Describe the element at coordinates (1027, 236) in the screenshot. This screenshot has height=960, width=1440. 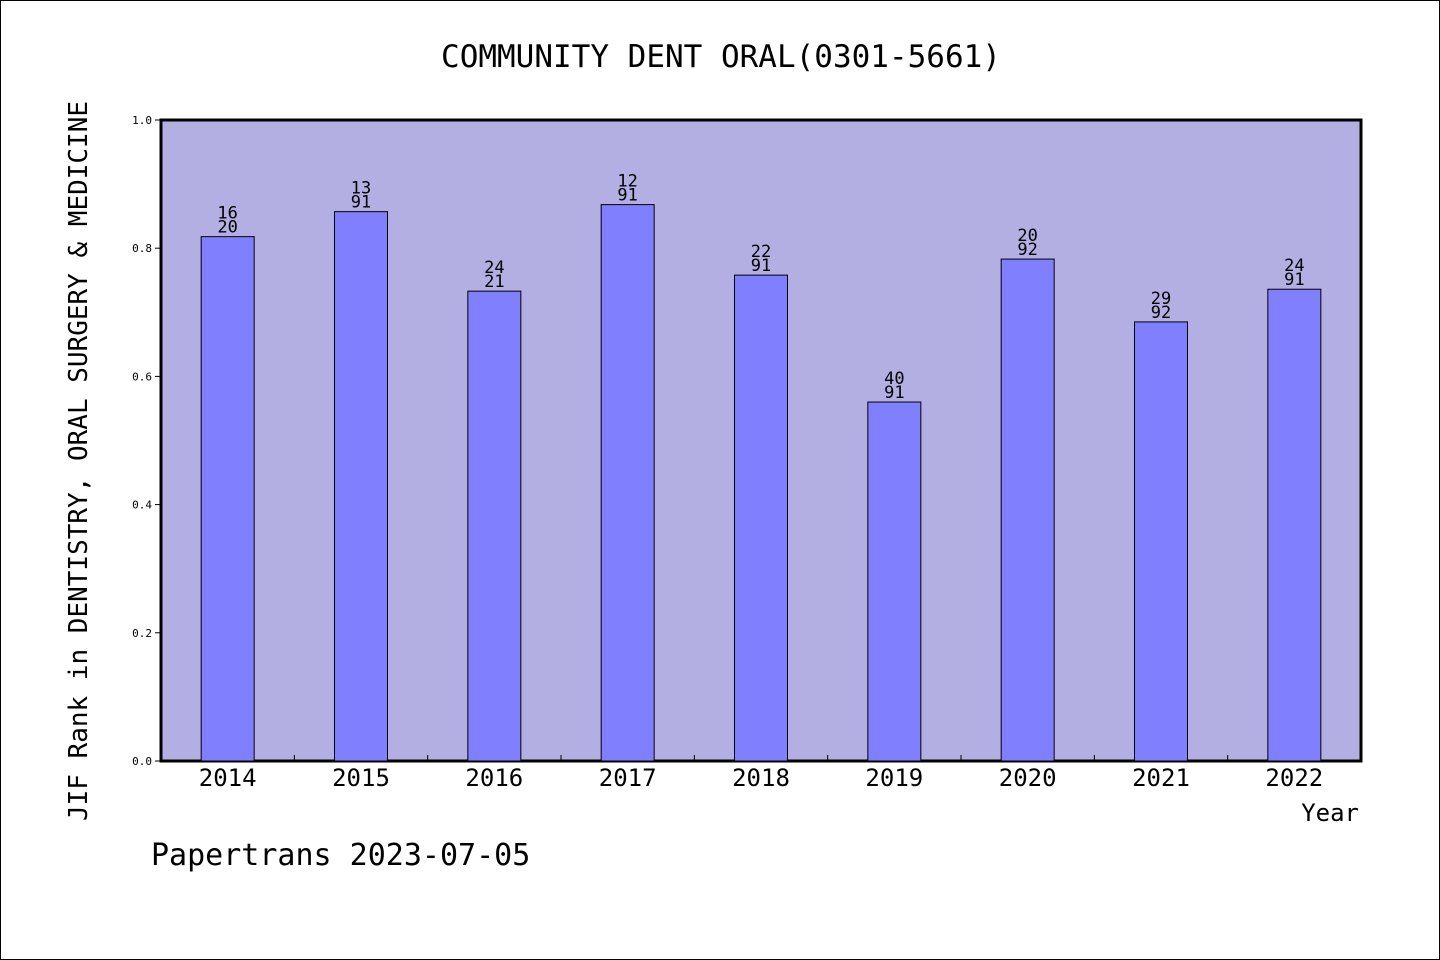
I see `bar-label-rank: 20` at that location.